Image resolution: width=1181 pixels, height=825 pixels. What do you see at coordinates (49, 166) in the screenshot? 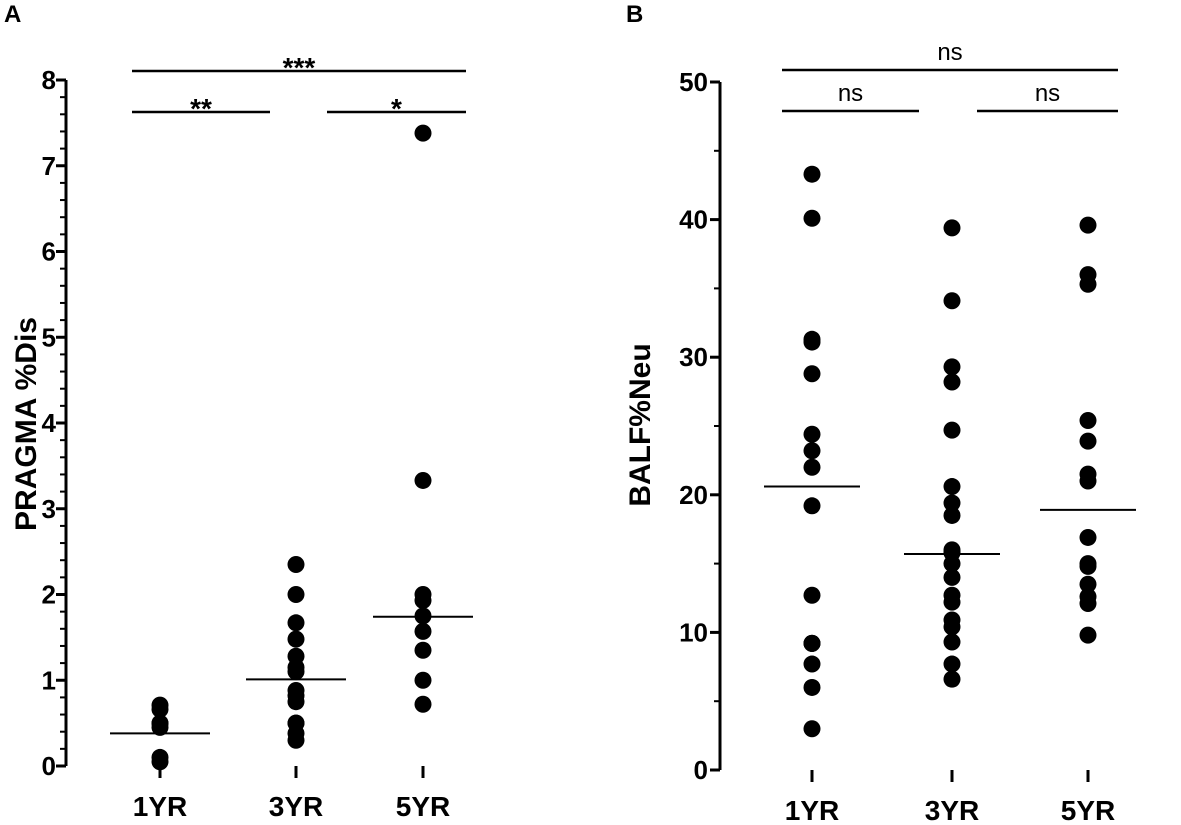
I see `panel-a-y-tick-label: 7` at bounding box center [49, 166].